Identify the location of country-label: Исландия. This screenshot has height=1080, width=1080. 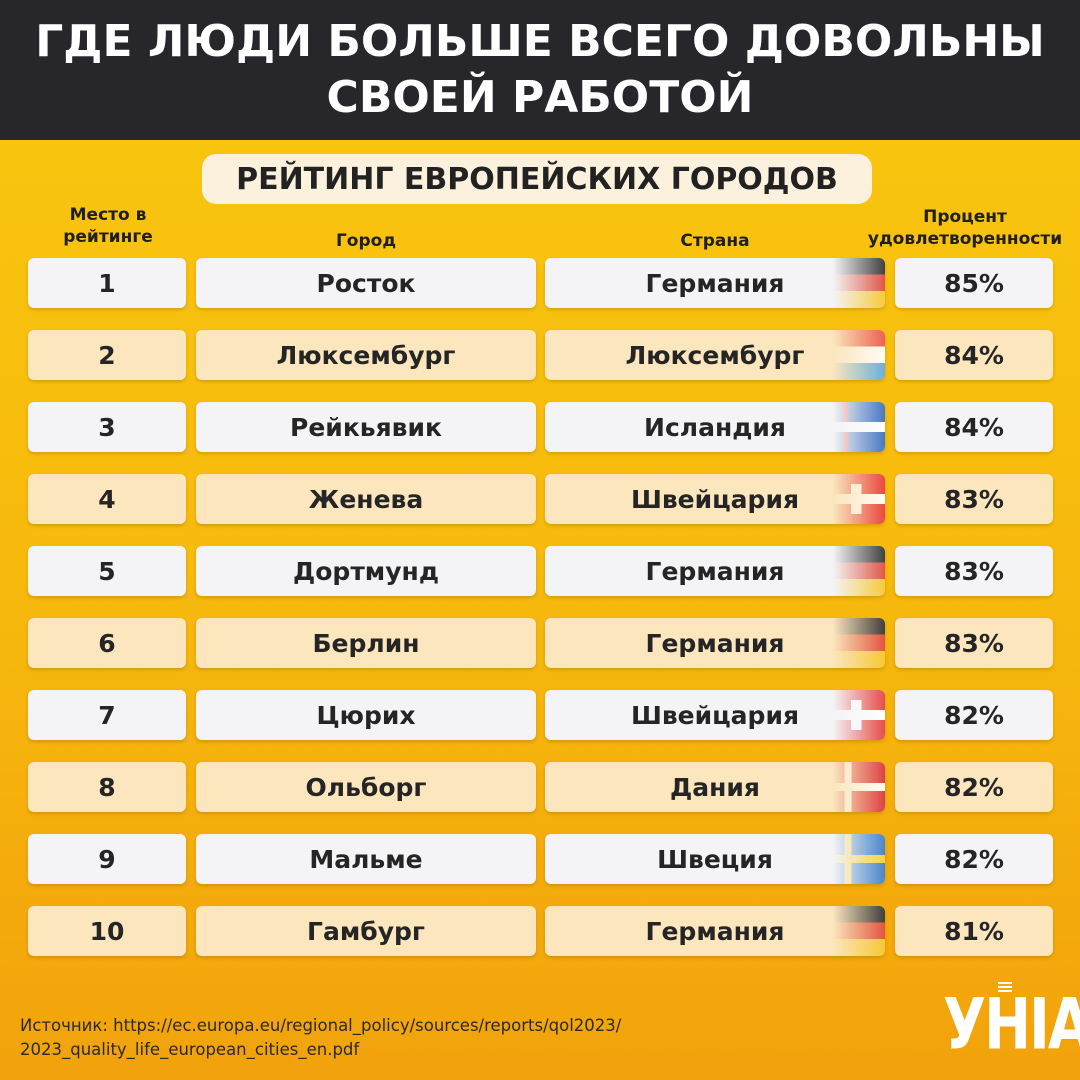
(715, 427).